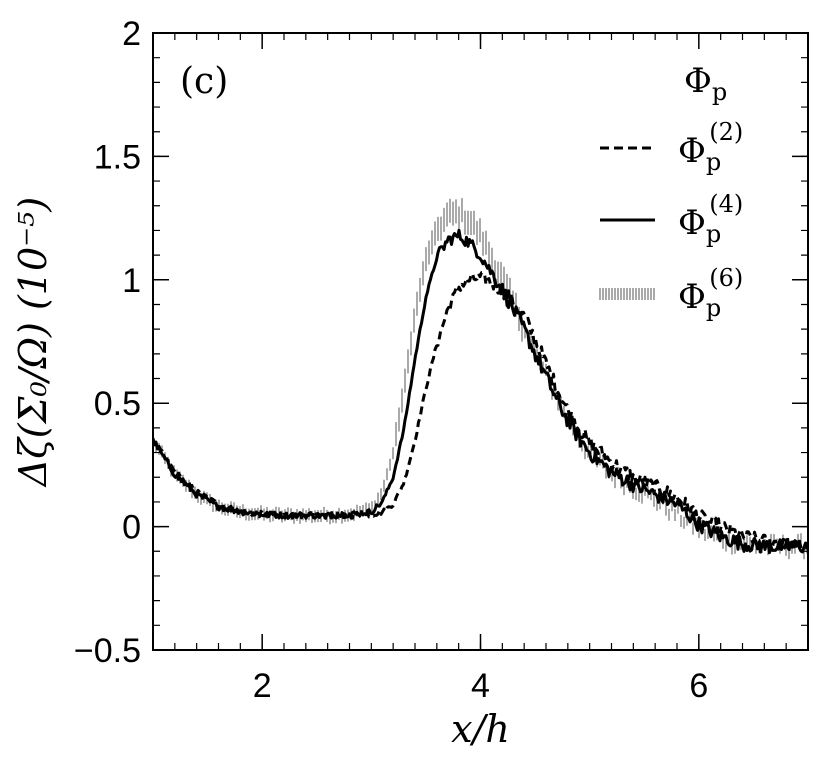  Describe the element at coordinates (107, 651) in the screenshot. I see `y-tick-label: −0.5` at that location.